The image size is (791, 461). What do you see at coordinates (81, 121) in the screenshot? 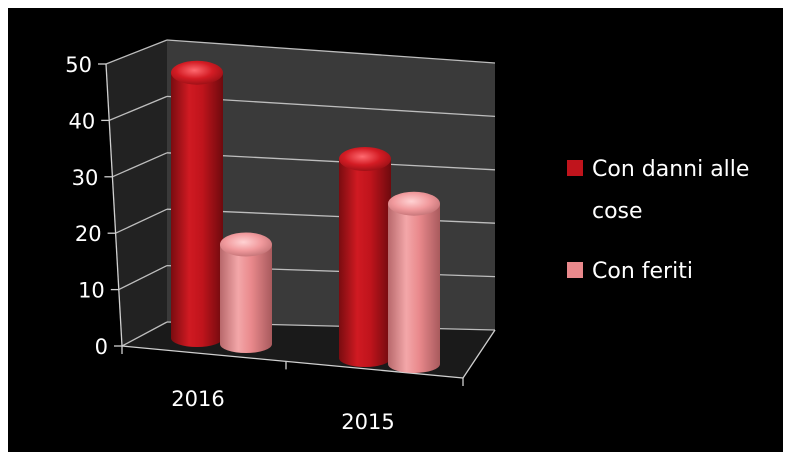
I see `y-tick-label: 40` at bounding box center [81, 121].